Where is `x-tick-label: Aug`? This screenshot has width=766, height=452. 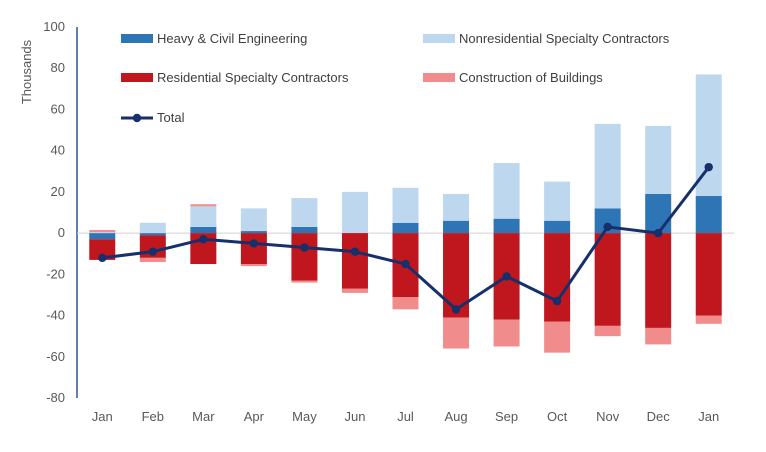
x-tick-label: Aug is located at coordinates (455, 416).